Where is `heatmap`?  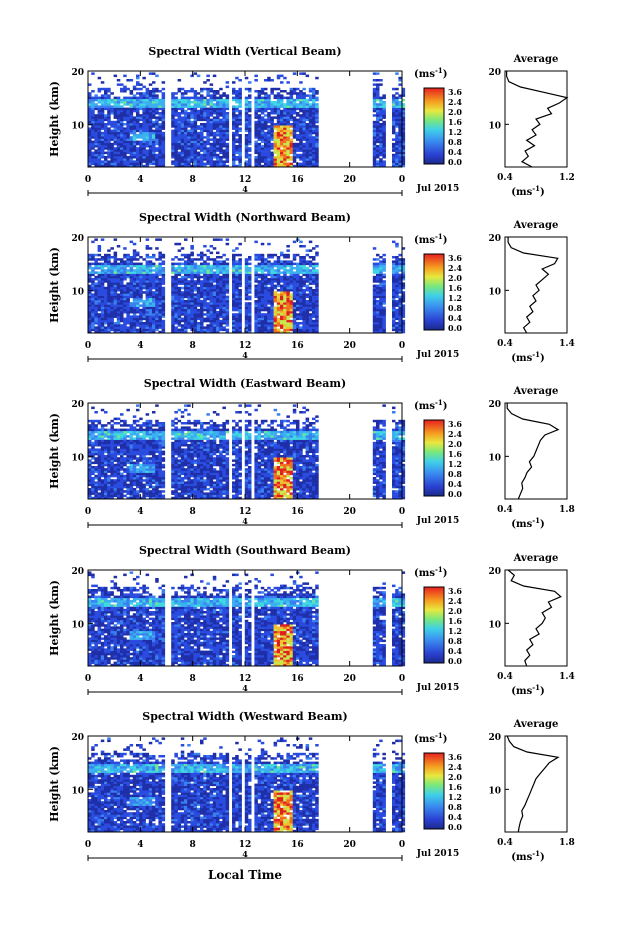
heatmap is located at coordinates (247, 286).